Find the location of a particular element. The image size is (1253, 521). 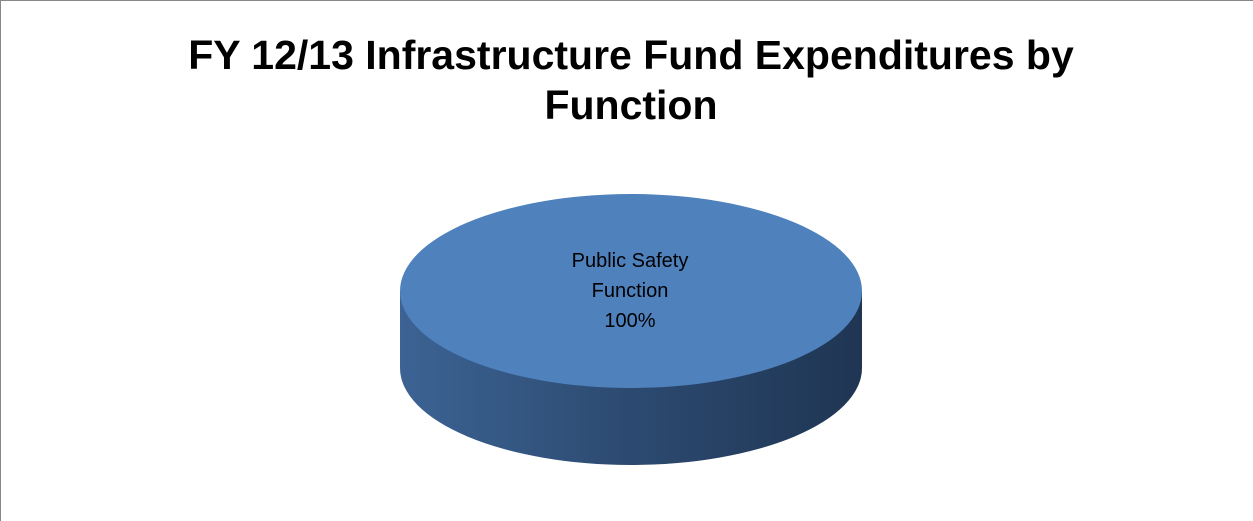

pie-top is located at coordinates (631, 291).